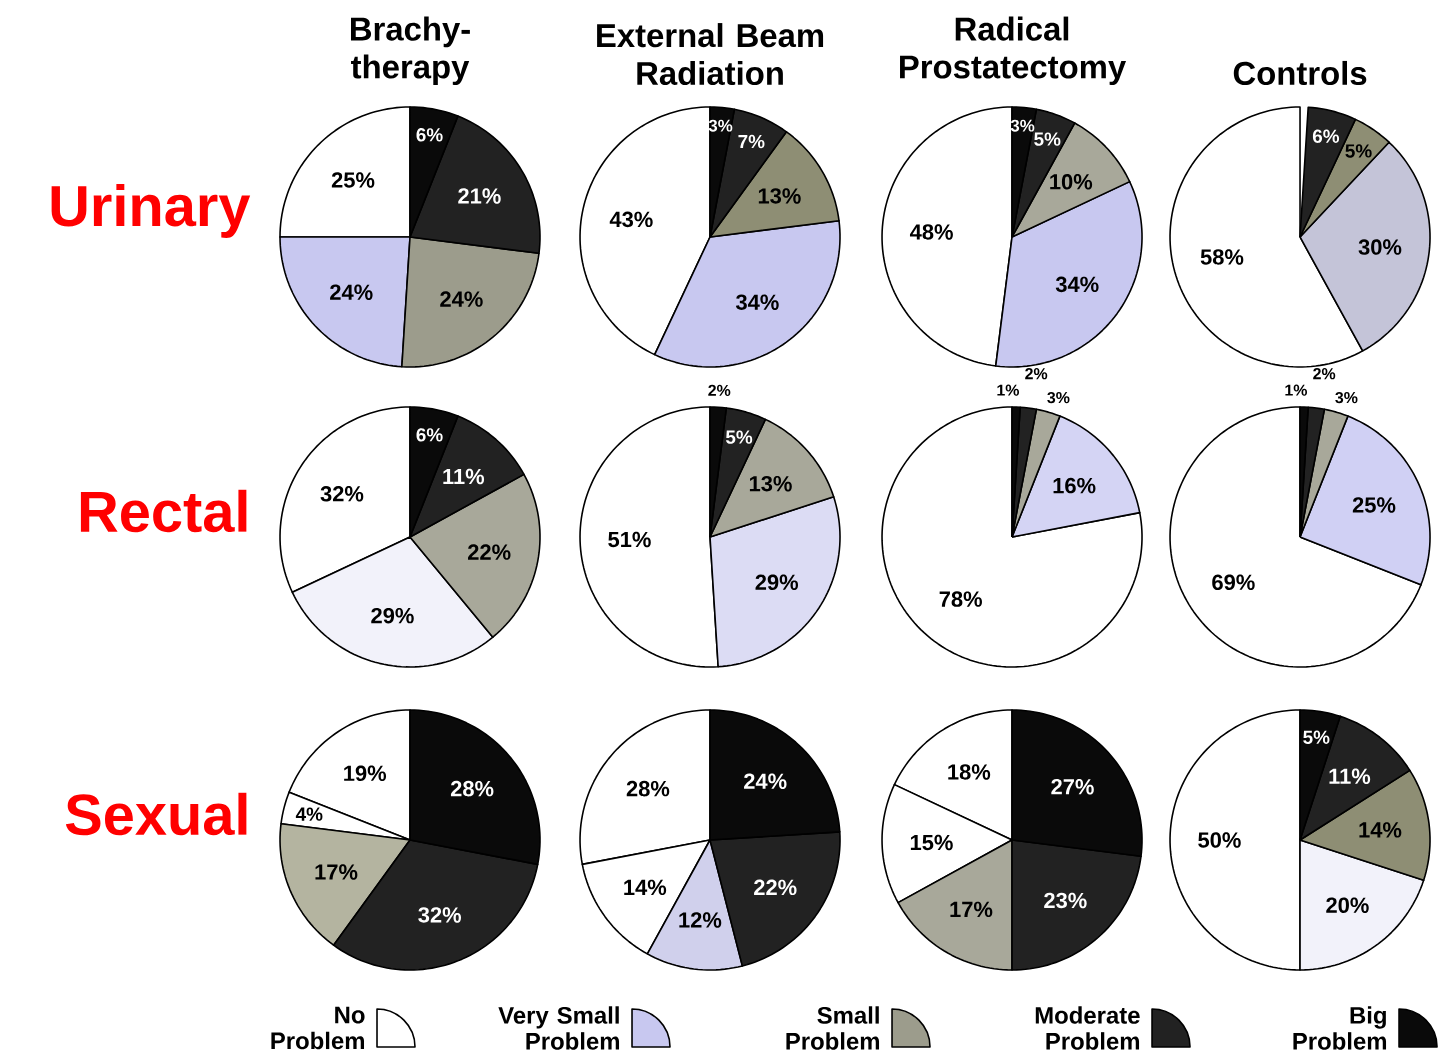  I want to click on data-label: 20%, so click(1347, 905).